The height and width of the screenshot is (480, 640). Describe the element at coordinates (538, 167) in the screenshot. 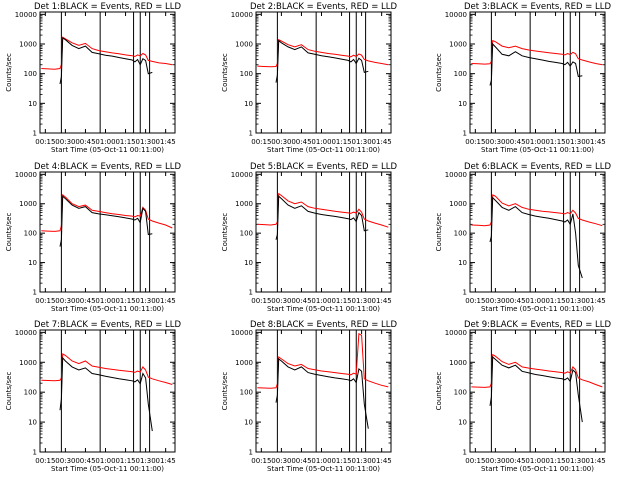

I see `chart-title: Det 6:BLACK = Events, RED = LLD` at that location.